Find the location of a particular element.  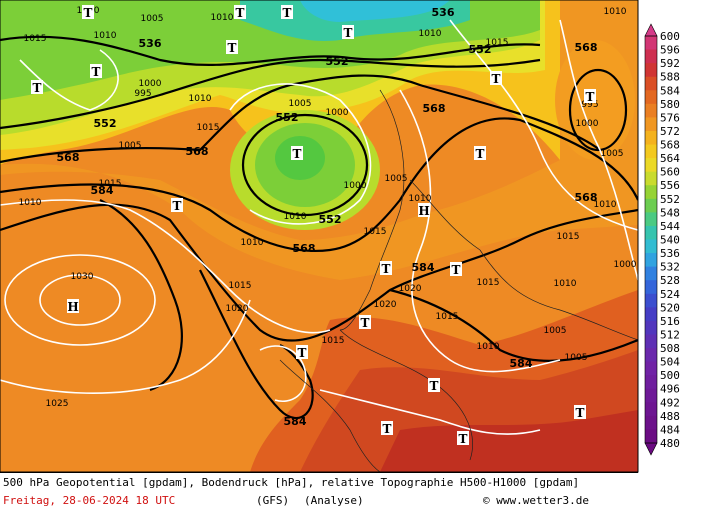

colorbar-label: 548 is located at coordinates (670, 212).